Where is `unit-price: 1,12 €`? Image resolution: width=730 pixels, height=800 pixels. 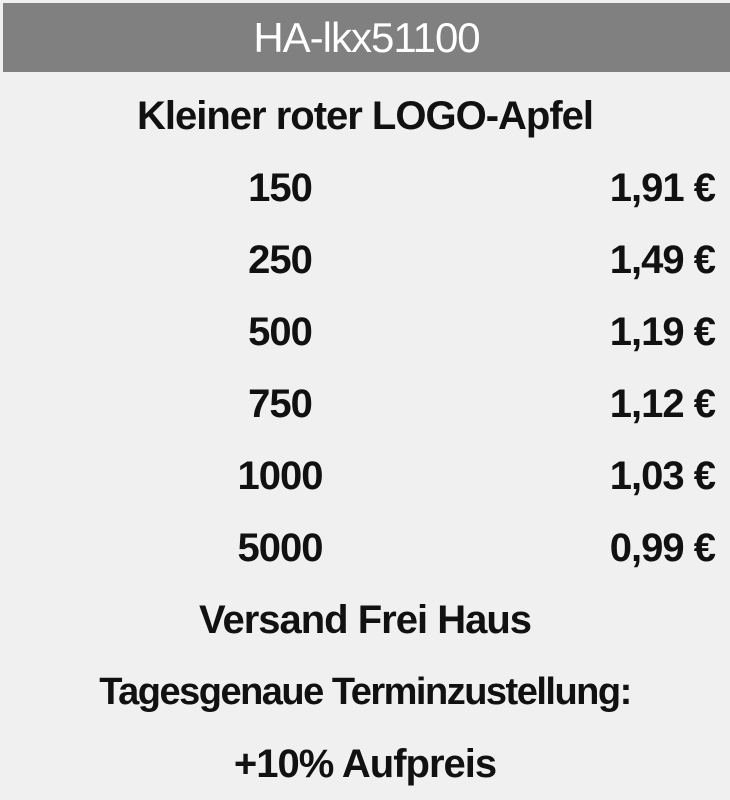
unit-price: 1,12 € is located at coordinates (662, 403).